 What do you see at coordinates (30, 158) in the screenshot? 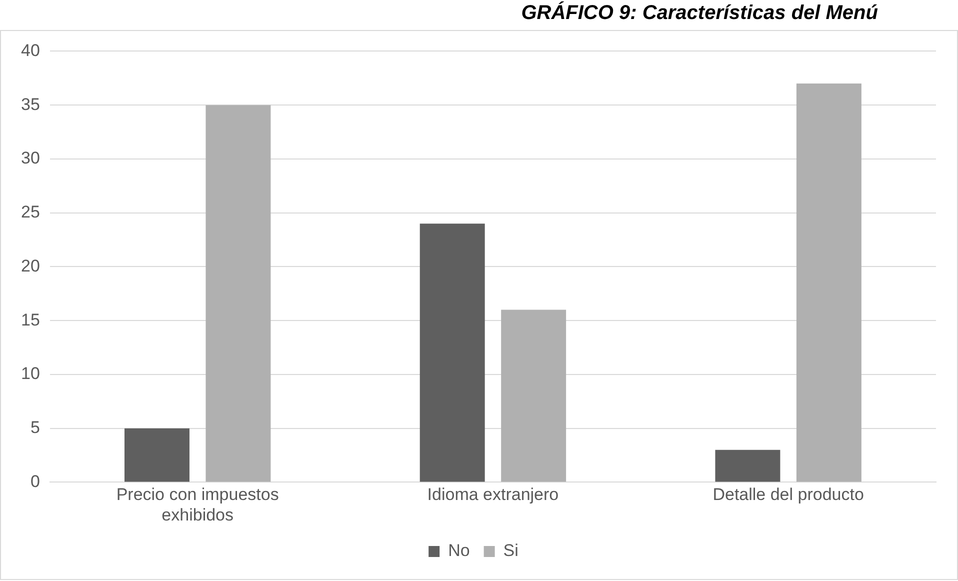
I see `y-tick-label: 30` at bounding box center [30, 158].